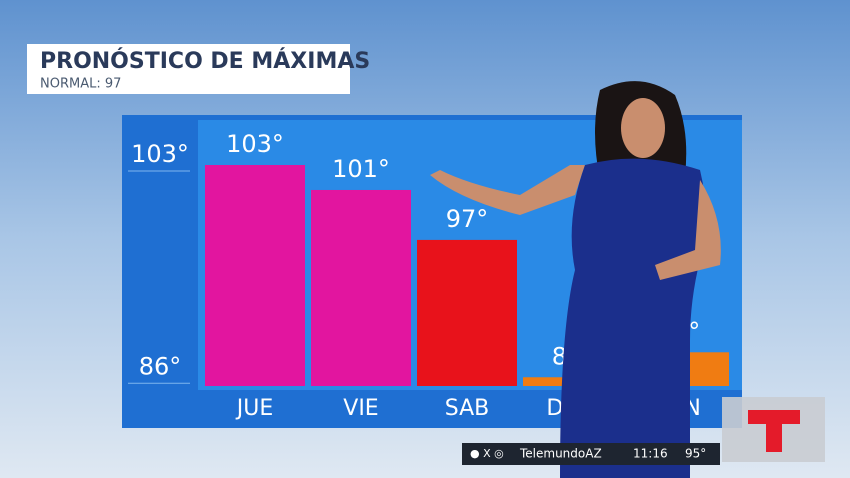 This screenshot has height=478, width=850. What do you see at coordinates (650, 454) in the screenshot?
I see `time: 11:16` at bounding box center [650, 454].